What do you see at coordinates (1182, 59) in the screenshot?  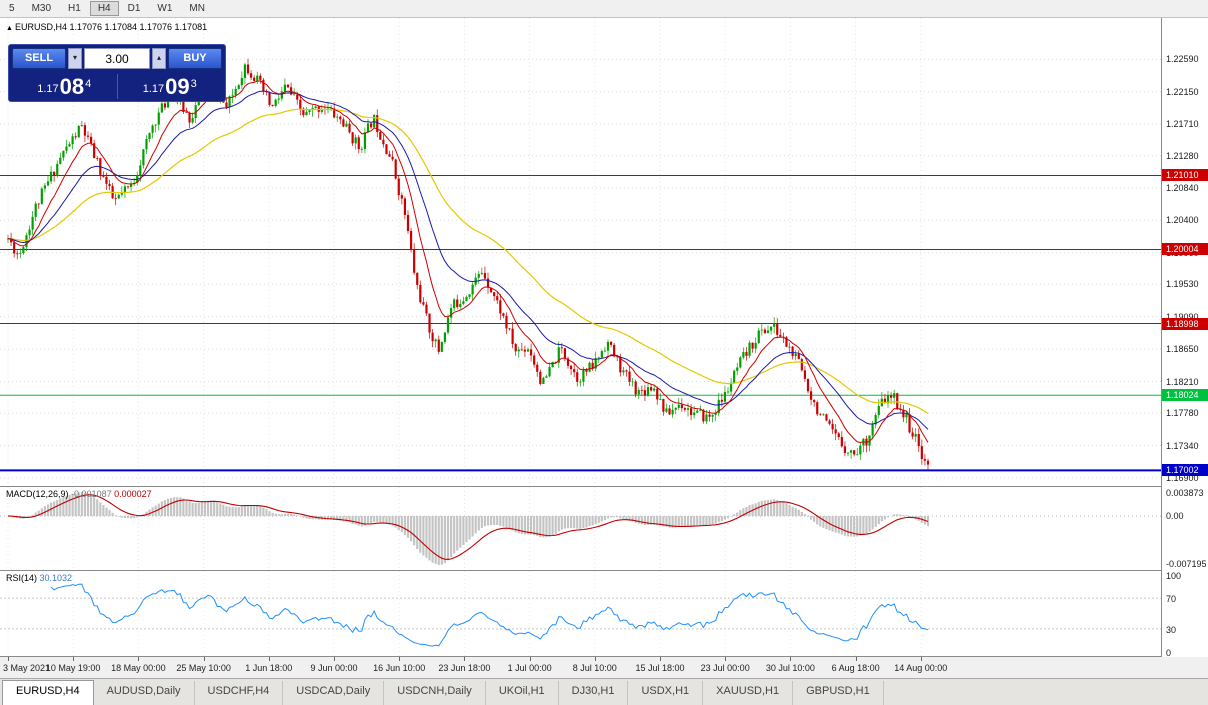 I see `price-scale-label: 1.22590` at bounding box center [1182, 59].